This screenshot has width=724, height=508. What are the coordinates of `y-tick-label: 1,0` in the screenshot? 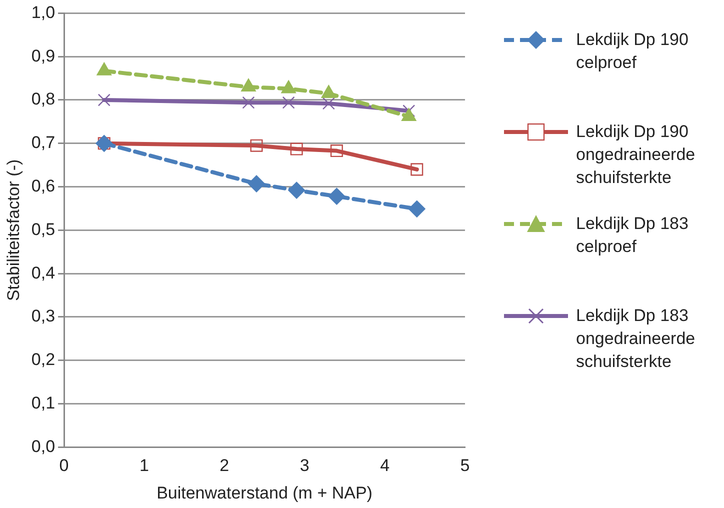 It's located at (43, 12).